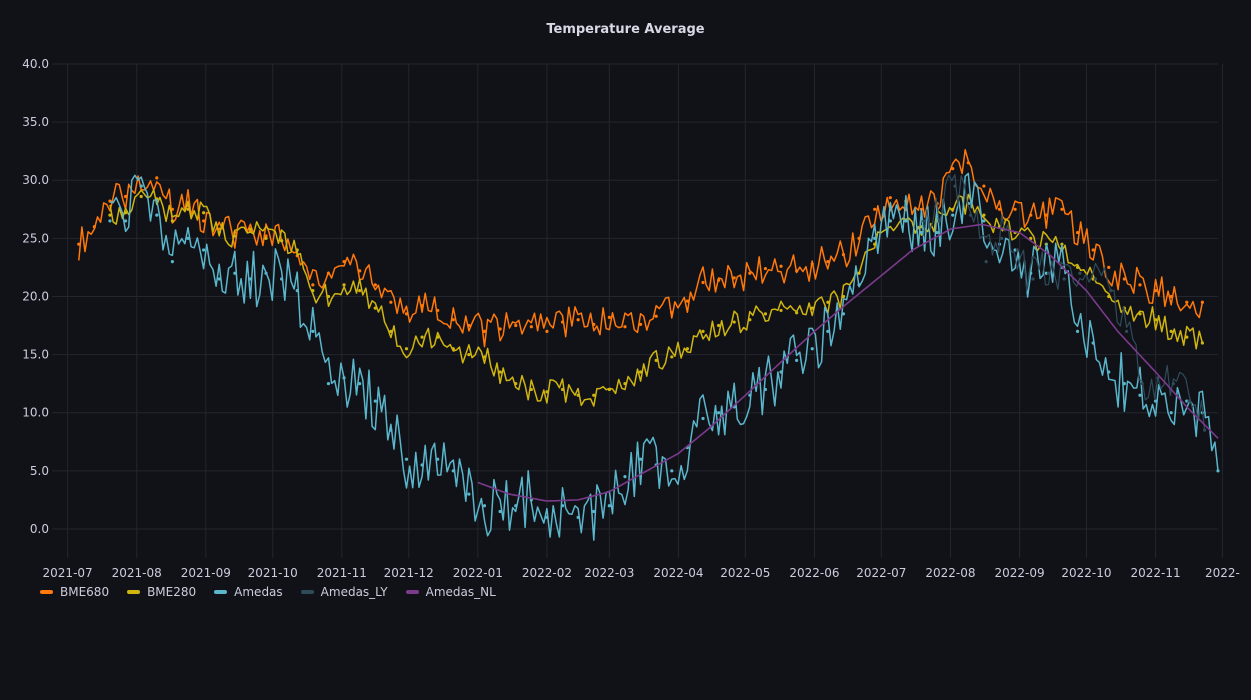  What do you see at coordinates (354, 592) in the screenshot?
I see `legend-label: Amedas_LY` at bounding box center [354, 592].